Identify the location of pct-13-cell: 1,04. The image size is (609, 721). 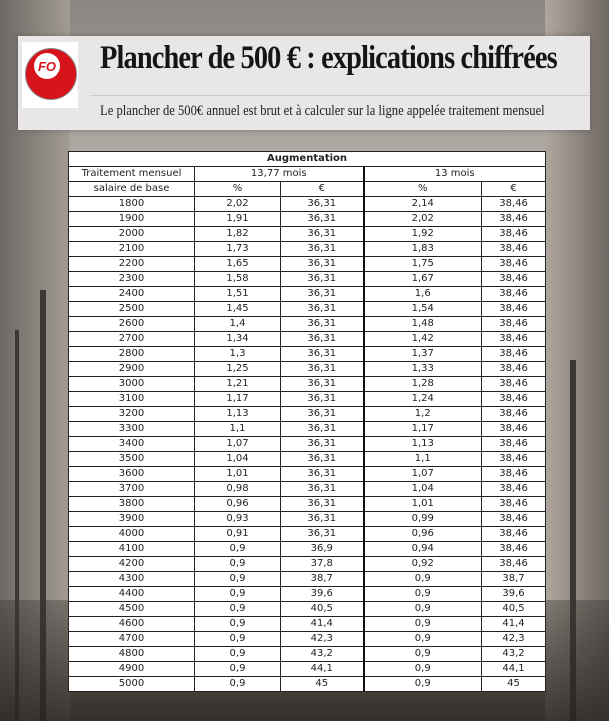
(422, 489).